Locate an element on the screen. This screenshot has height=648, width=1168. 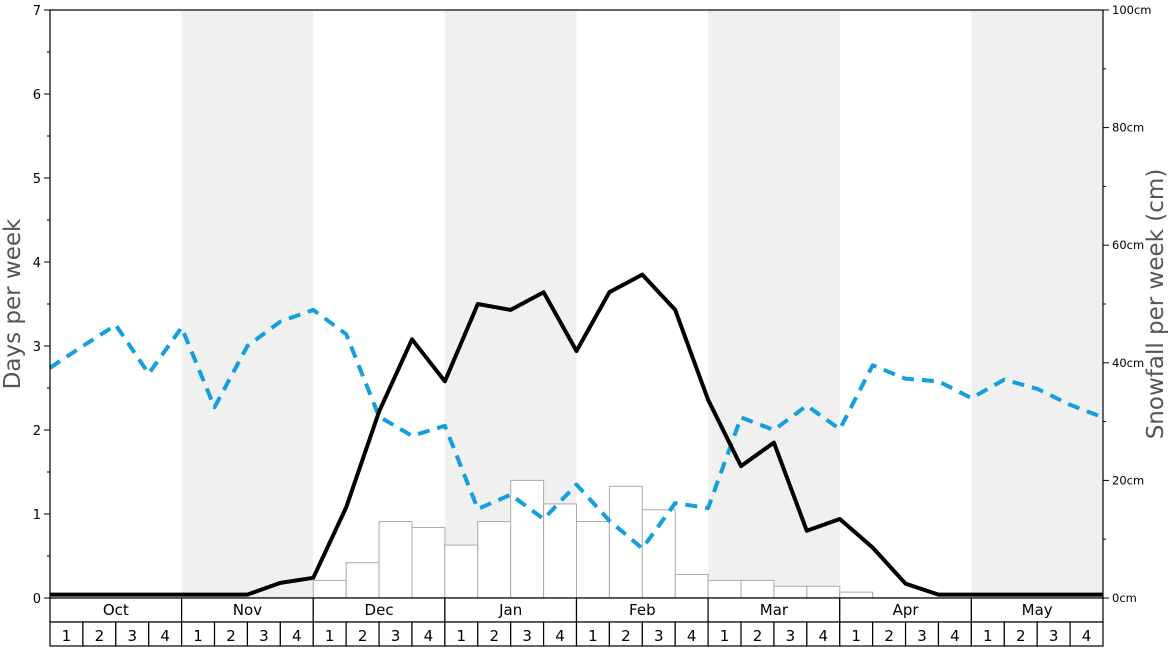
week-label-16: 4 is located at coordinates (560, 636).